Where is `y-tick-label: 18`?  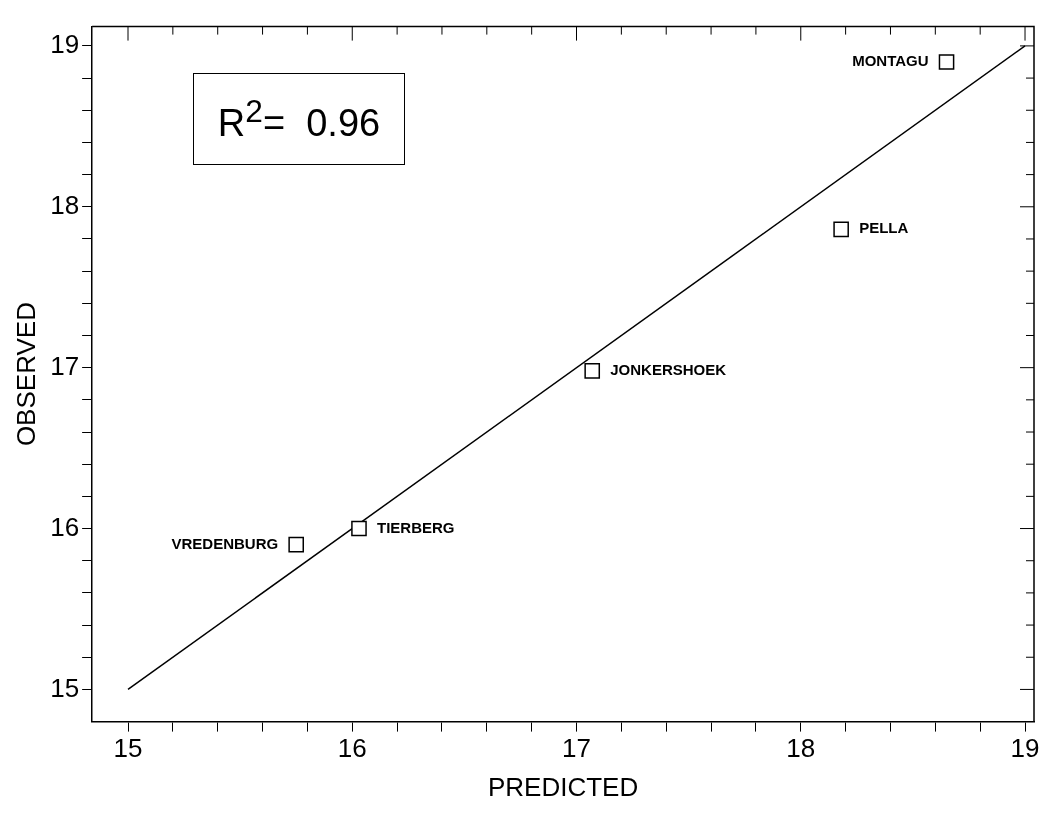 y-tick-label: 18 is located at coordinates (65, 204).